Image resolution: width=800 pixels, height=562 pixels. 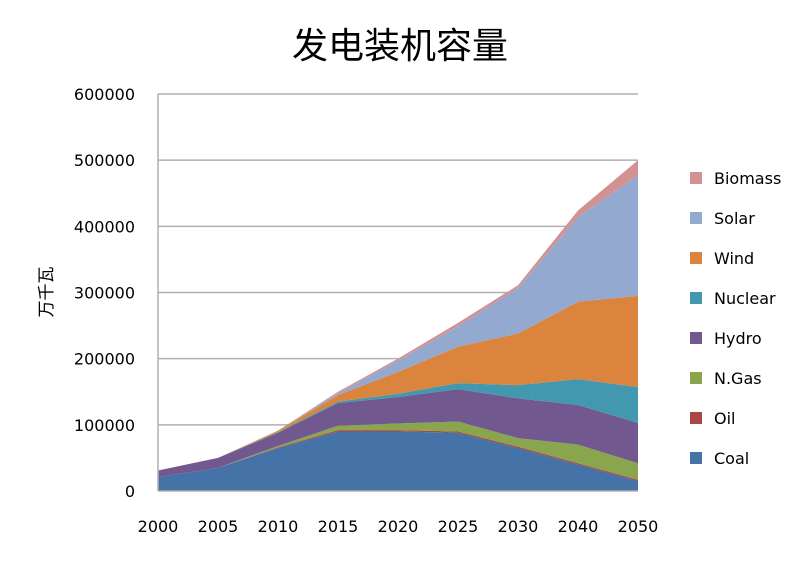 What do you see at coordinates (104, 359) in the screenshot?
I see `y-tick-label: 200000` at bounding box center [104, 359].